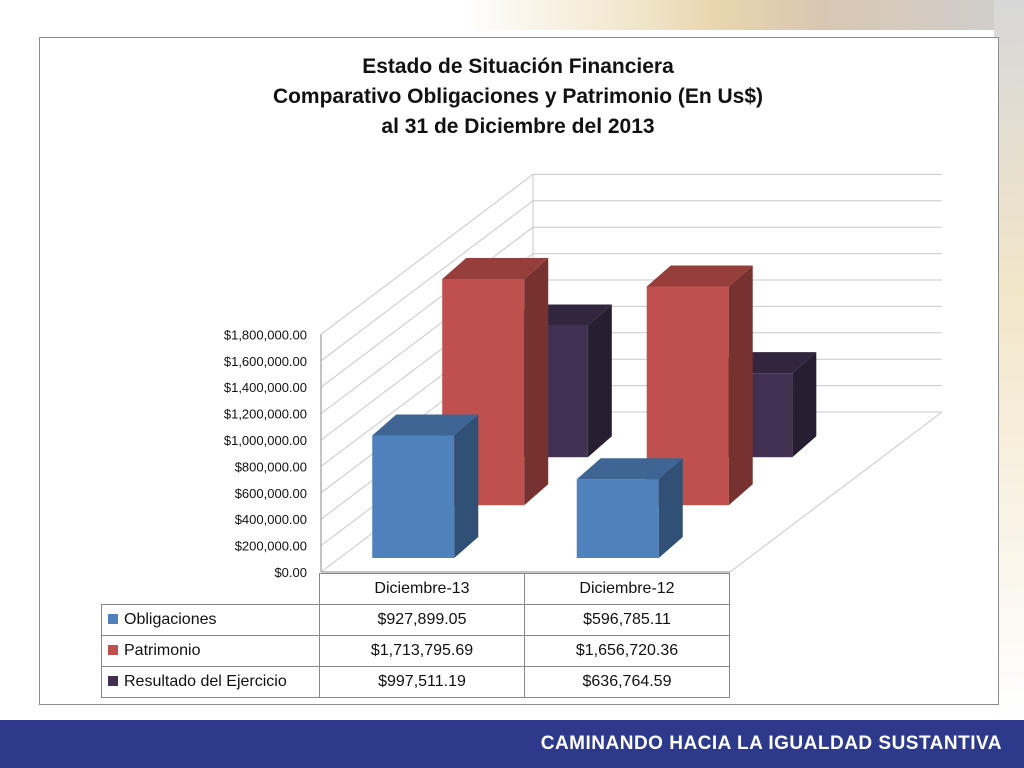 The image size is (1024, 768). What do you see at coordinates (422, 651) in the screenshot?
I see `table-cell: $1,713,795.69` at bounding box center [422, 651].